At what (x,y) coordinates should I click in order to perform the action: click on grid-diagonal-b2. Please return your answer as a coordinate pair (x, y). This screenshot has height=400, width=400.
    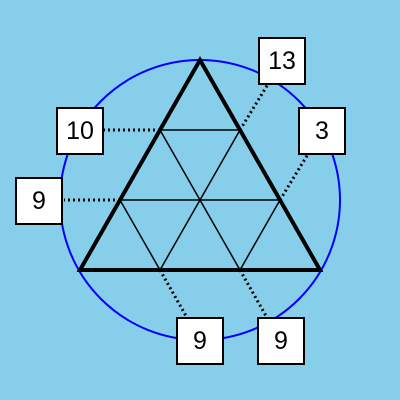
    Looking at the image, I should click on (260, 235).